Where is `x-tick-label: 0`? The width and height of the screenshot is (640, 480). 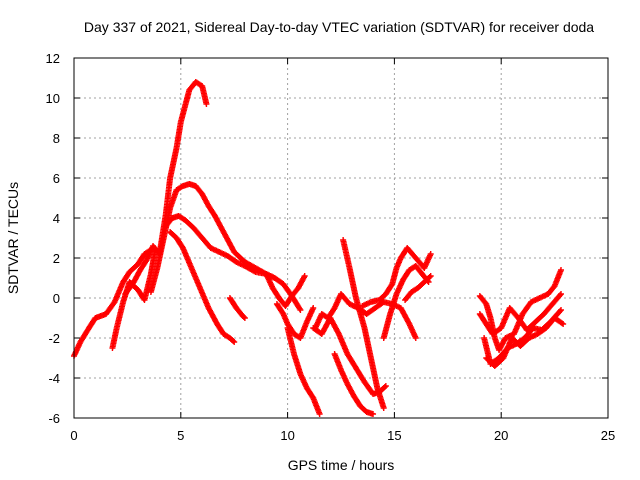
x-tick-label: 0 is located at coordinates (73, 435).